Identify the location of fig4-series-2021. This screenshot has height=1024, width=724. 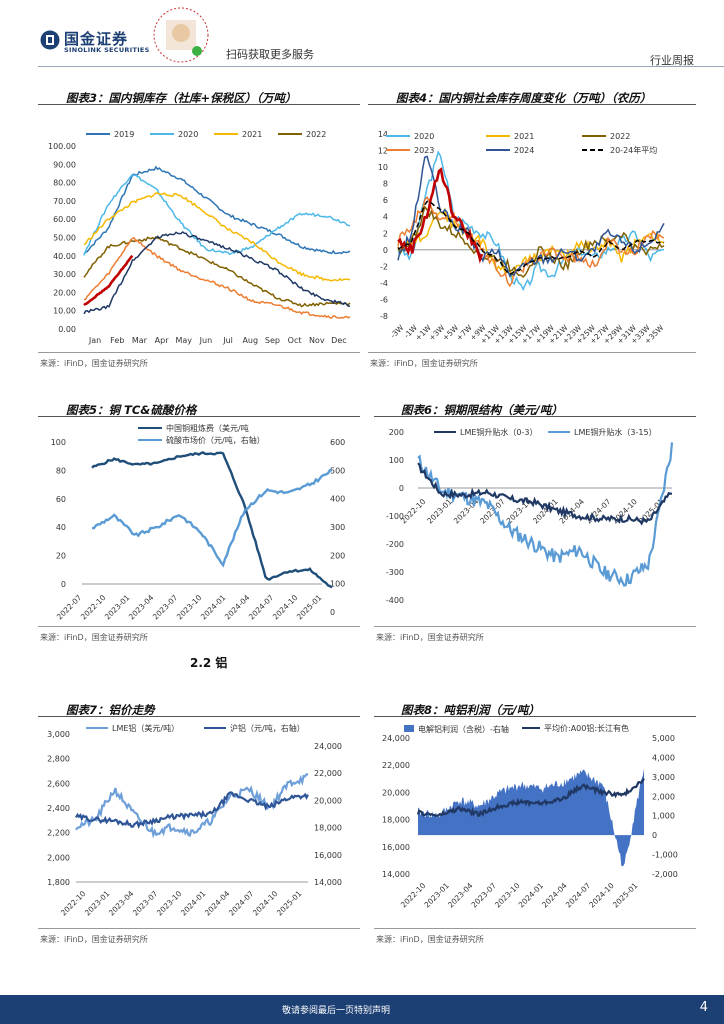
(531, 242).